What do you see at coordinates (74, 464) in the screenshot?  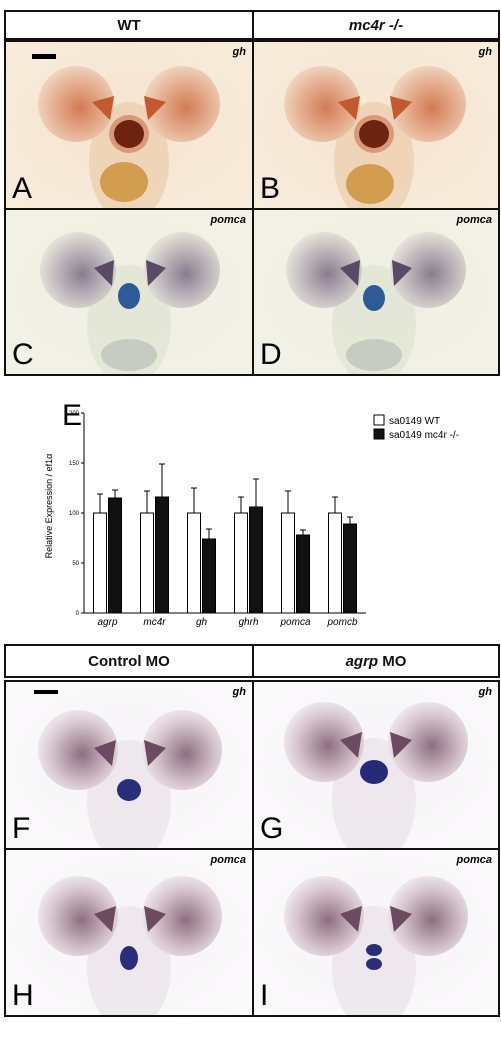 I see `y-tick-label: 150` at bounding box center [74, 464].